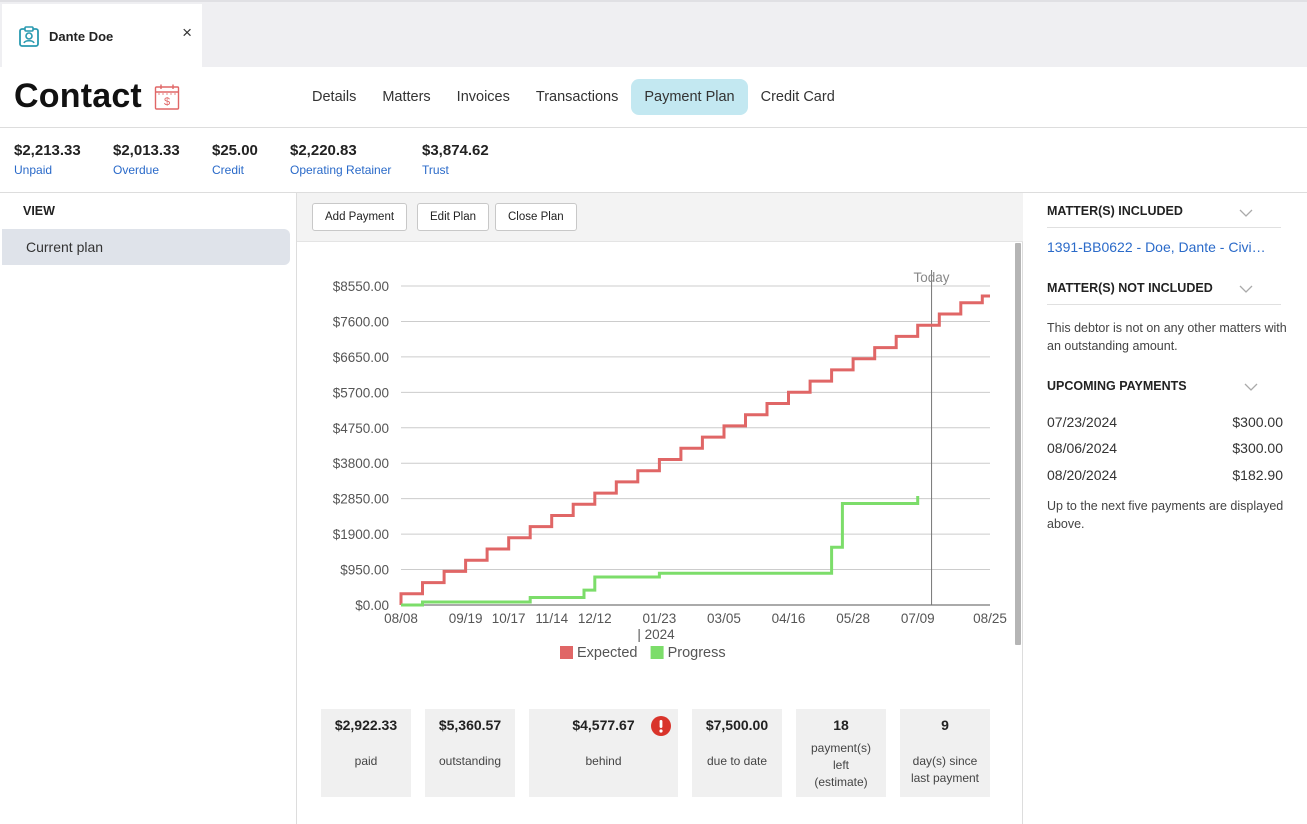 This screenshot has width=1307, height=824. I want to click on tab-credit-card: Credit Card, so click(797, 97).